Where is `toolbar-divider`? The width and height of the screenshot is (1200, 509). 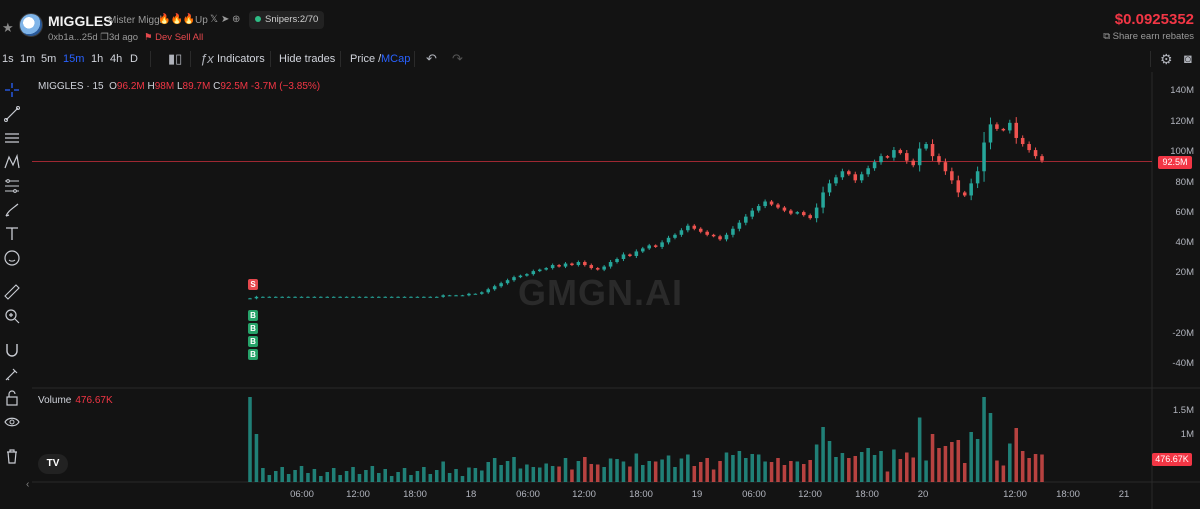 toolbar-divider is located at coordinates (414, 59).